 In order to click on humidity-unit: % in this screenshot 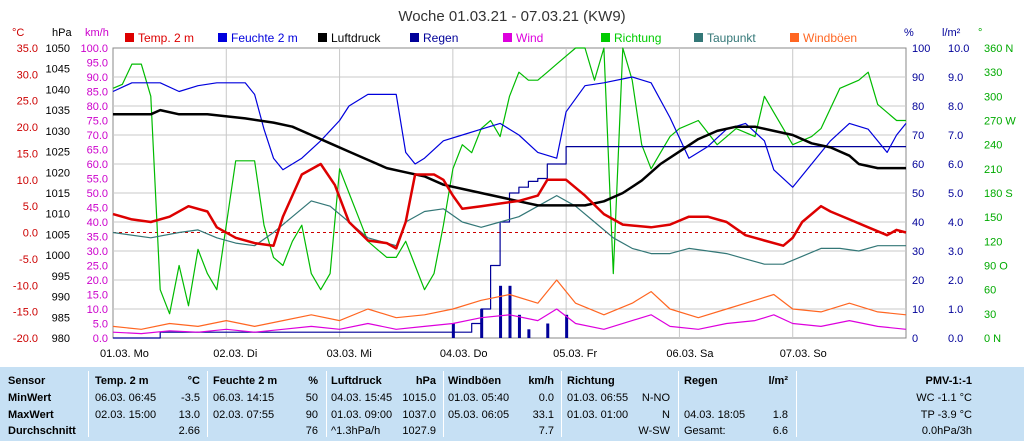, I will do `click(313, 381)`.